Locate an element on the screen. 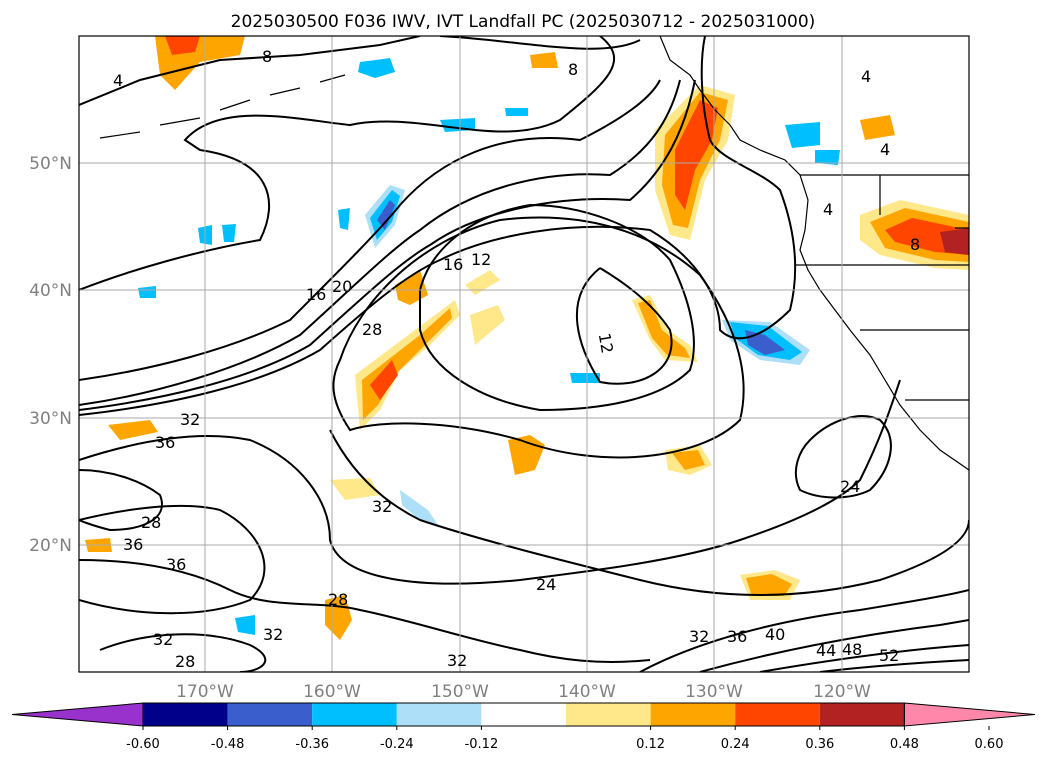  colorbar-tick-label: 0.48 is located at coordinates (904, 744).